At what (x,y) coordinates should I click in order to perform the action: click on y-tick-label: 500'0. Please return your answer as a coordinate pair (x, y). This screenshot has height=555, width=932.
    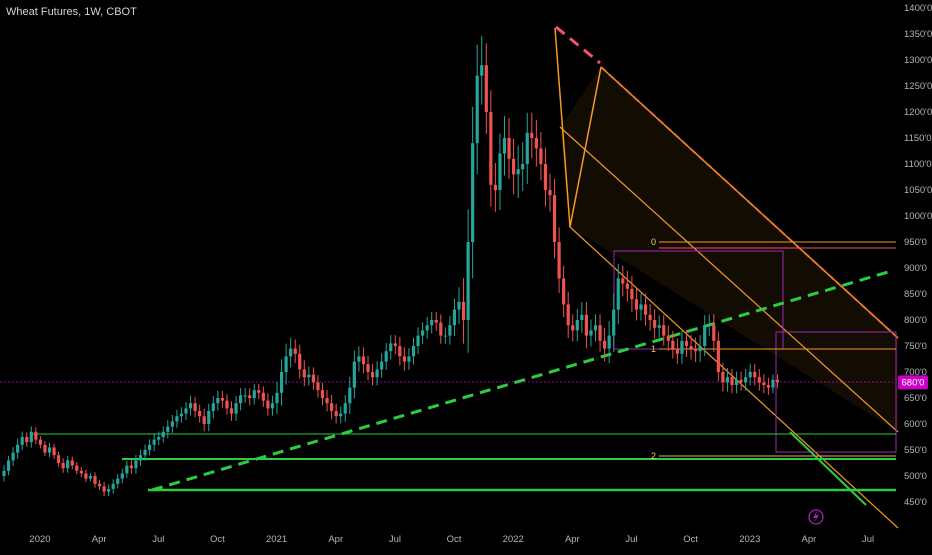
    Looking at the image, I should click on (915, 476).